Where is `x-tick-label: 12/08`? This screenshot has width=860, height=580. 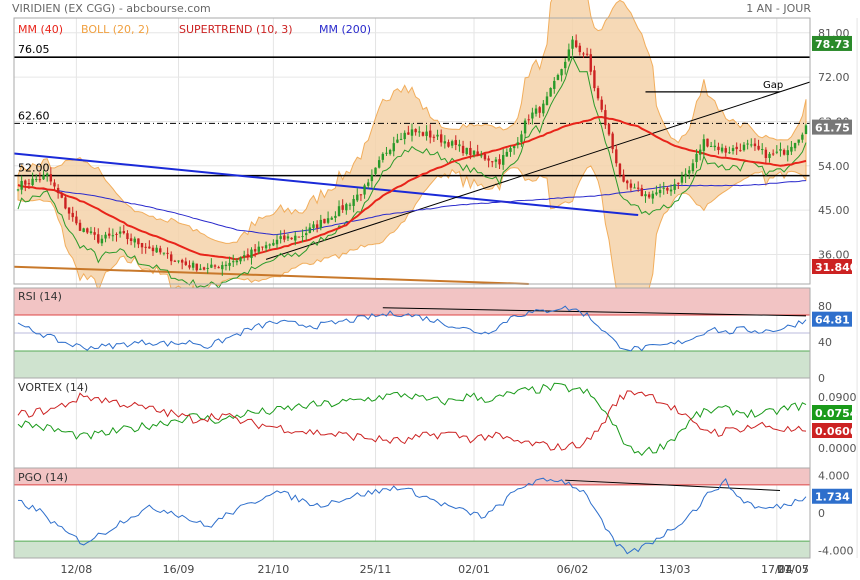
x-tick-label: 12/08 is located at coordinates (77, 569).